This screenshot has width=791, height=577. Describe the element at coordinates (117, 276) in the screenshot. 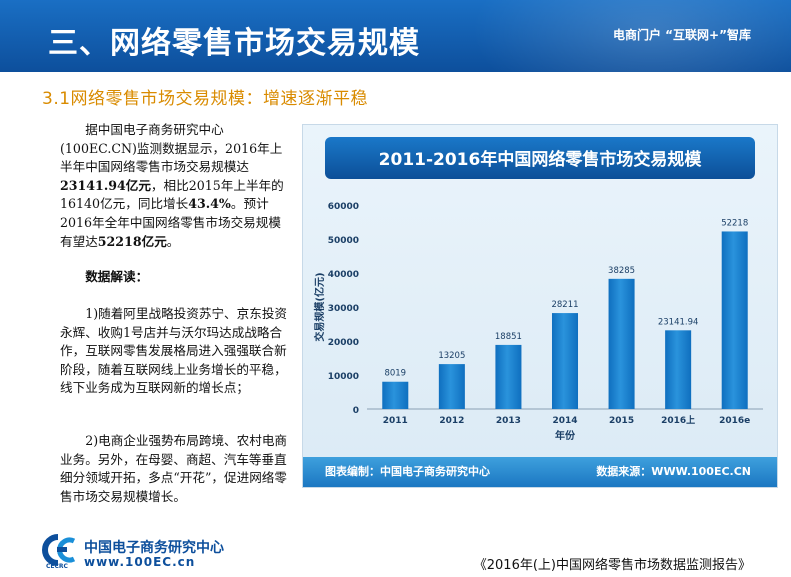

I see `analysis-heading: 数据解读：` at that location.